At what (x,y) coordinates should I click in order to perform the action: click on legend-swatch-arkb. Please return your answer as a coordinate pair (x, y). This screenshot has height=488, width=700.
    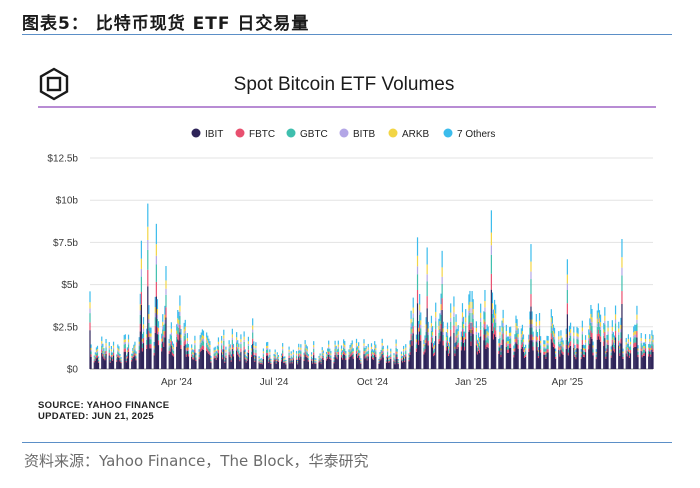
    Looking at the image, I should click on (393, 133).